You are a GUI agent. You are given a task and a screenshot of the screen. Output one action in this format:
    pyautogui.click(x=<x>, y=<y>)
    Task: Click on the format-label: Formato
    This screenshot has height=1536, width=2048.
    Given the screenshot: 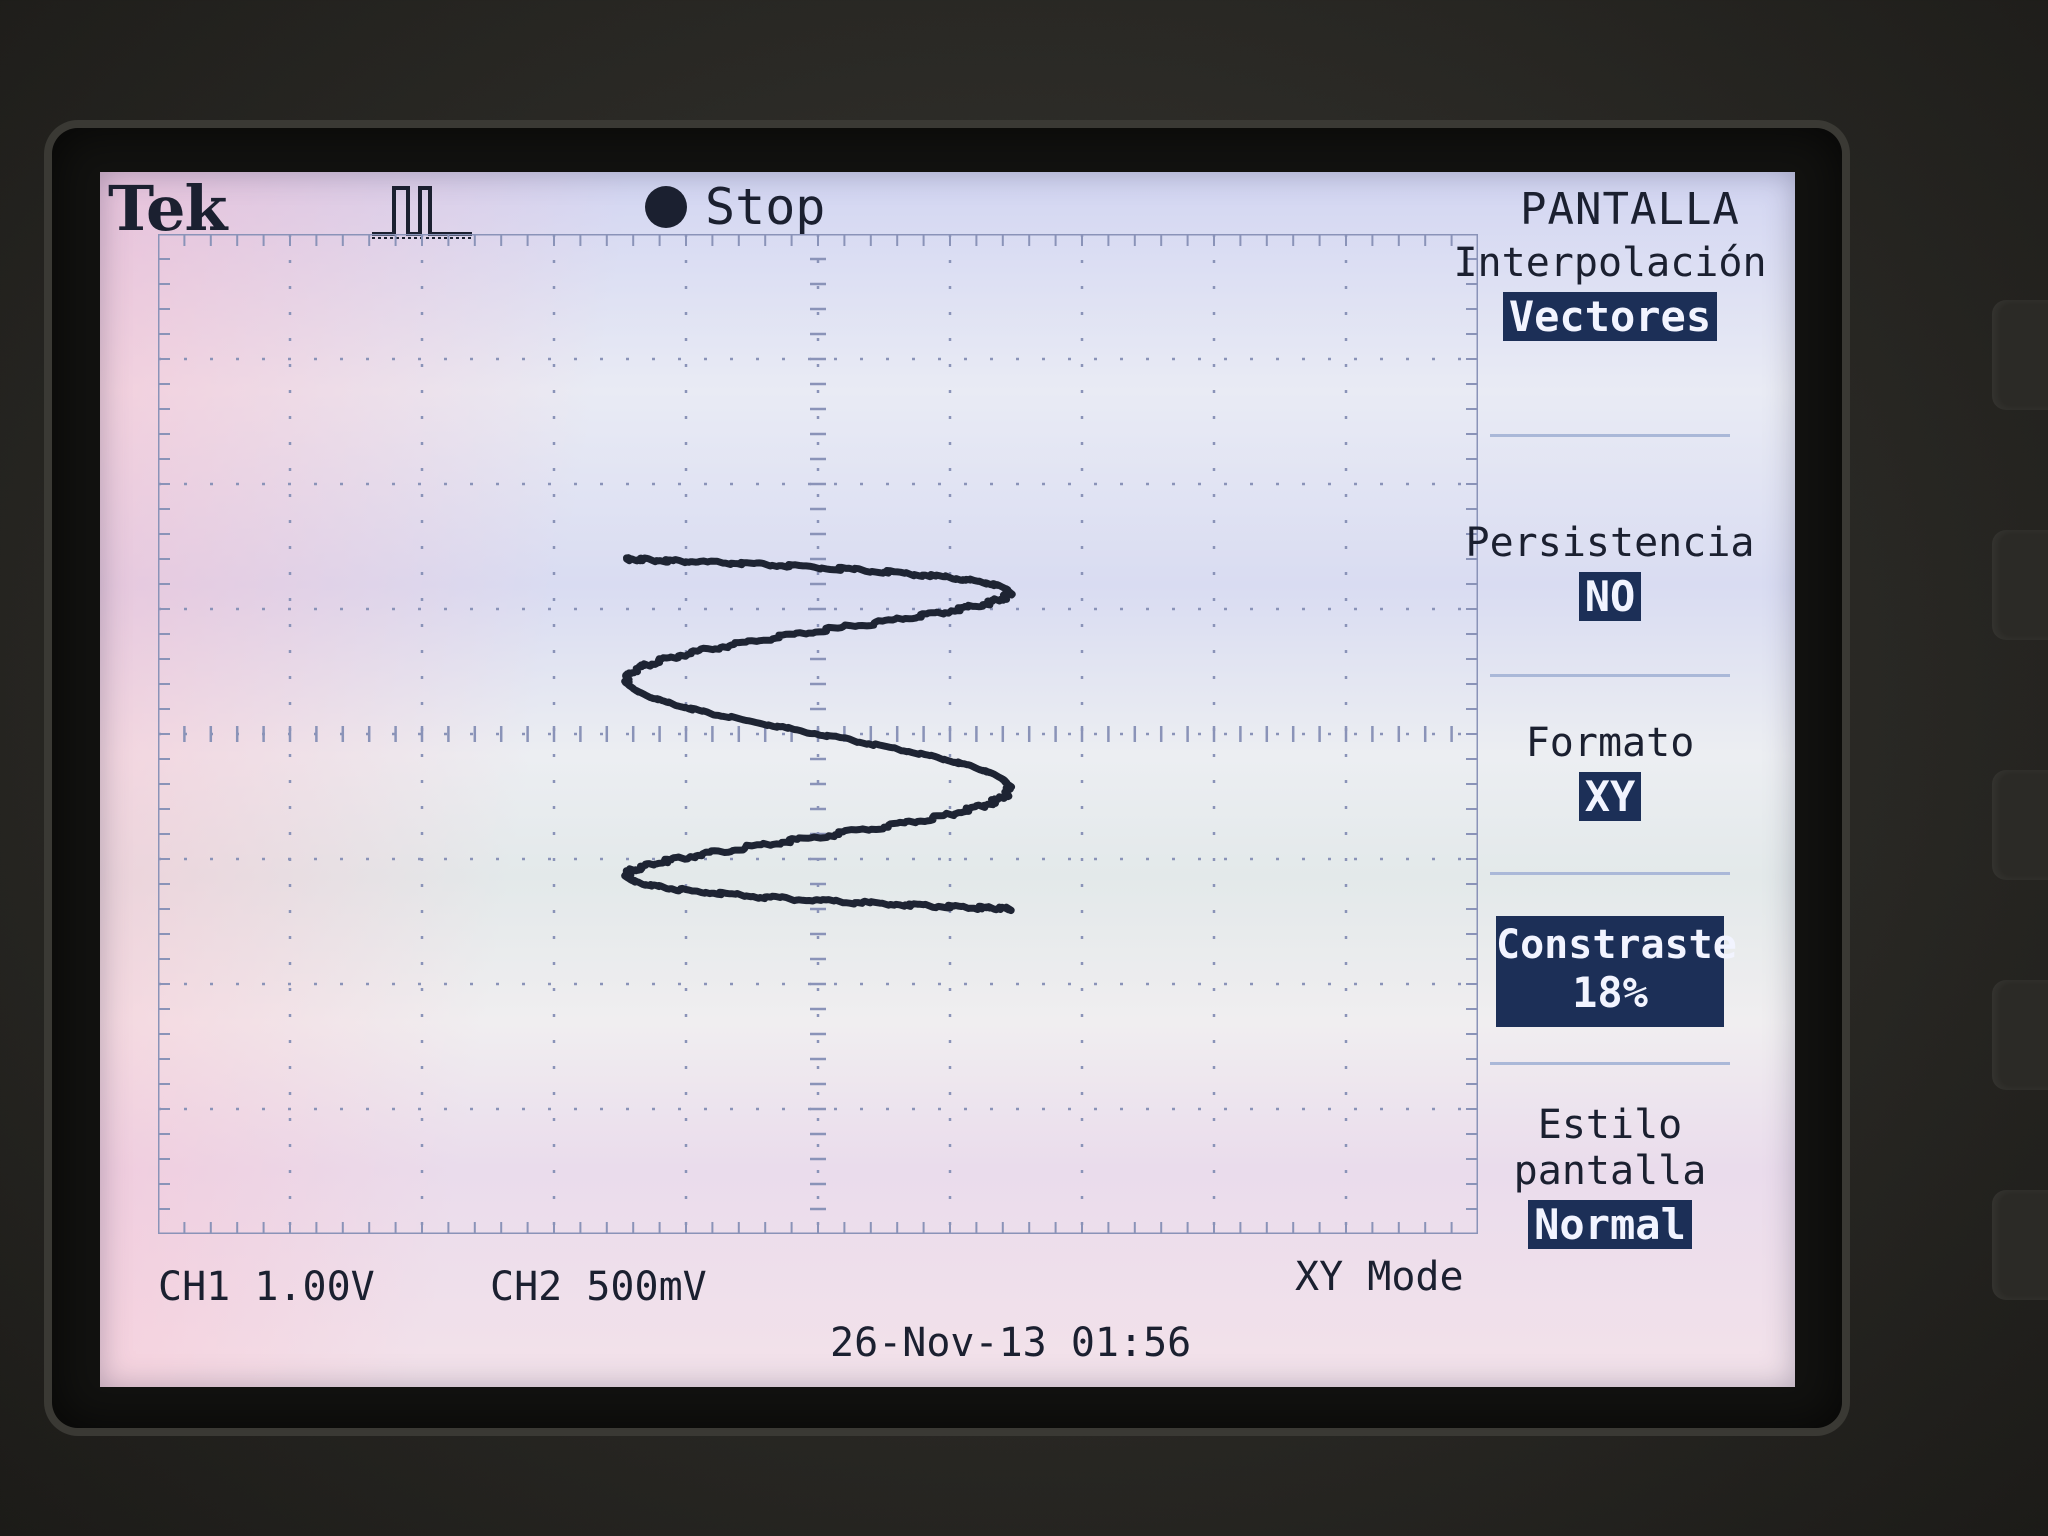 What is the action you would take?
    pyautogui.click(x=1610, y=743)
    